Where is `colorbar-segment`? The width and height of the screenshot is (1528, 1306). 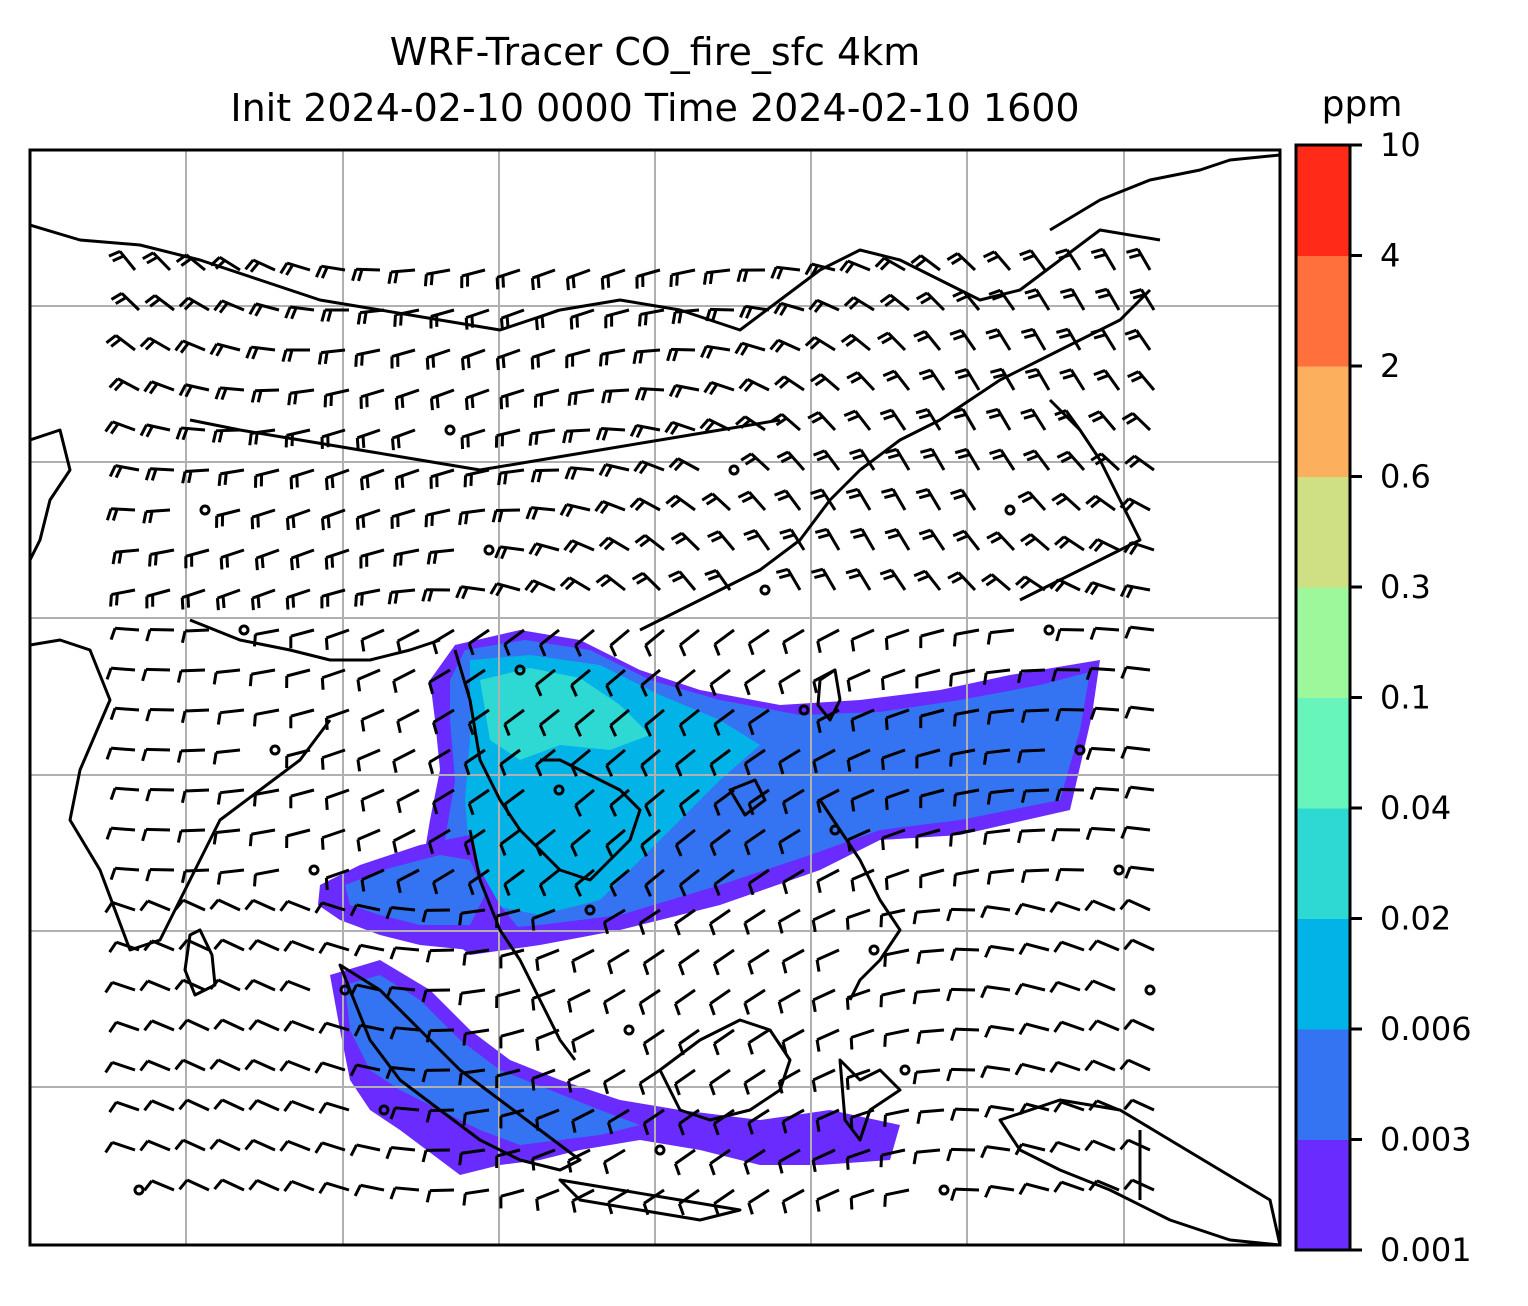
colorbar-segment is located at coordinates (1323, 753).